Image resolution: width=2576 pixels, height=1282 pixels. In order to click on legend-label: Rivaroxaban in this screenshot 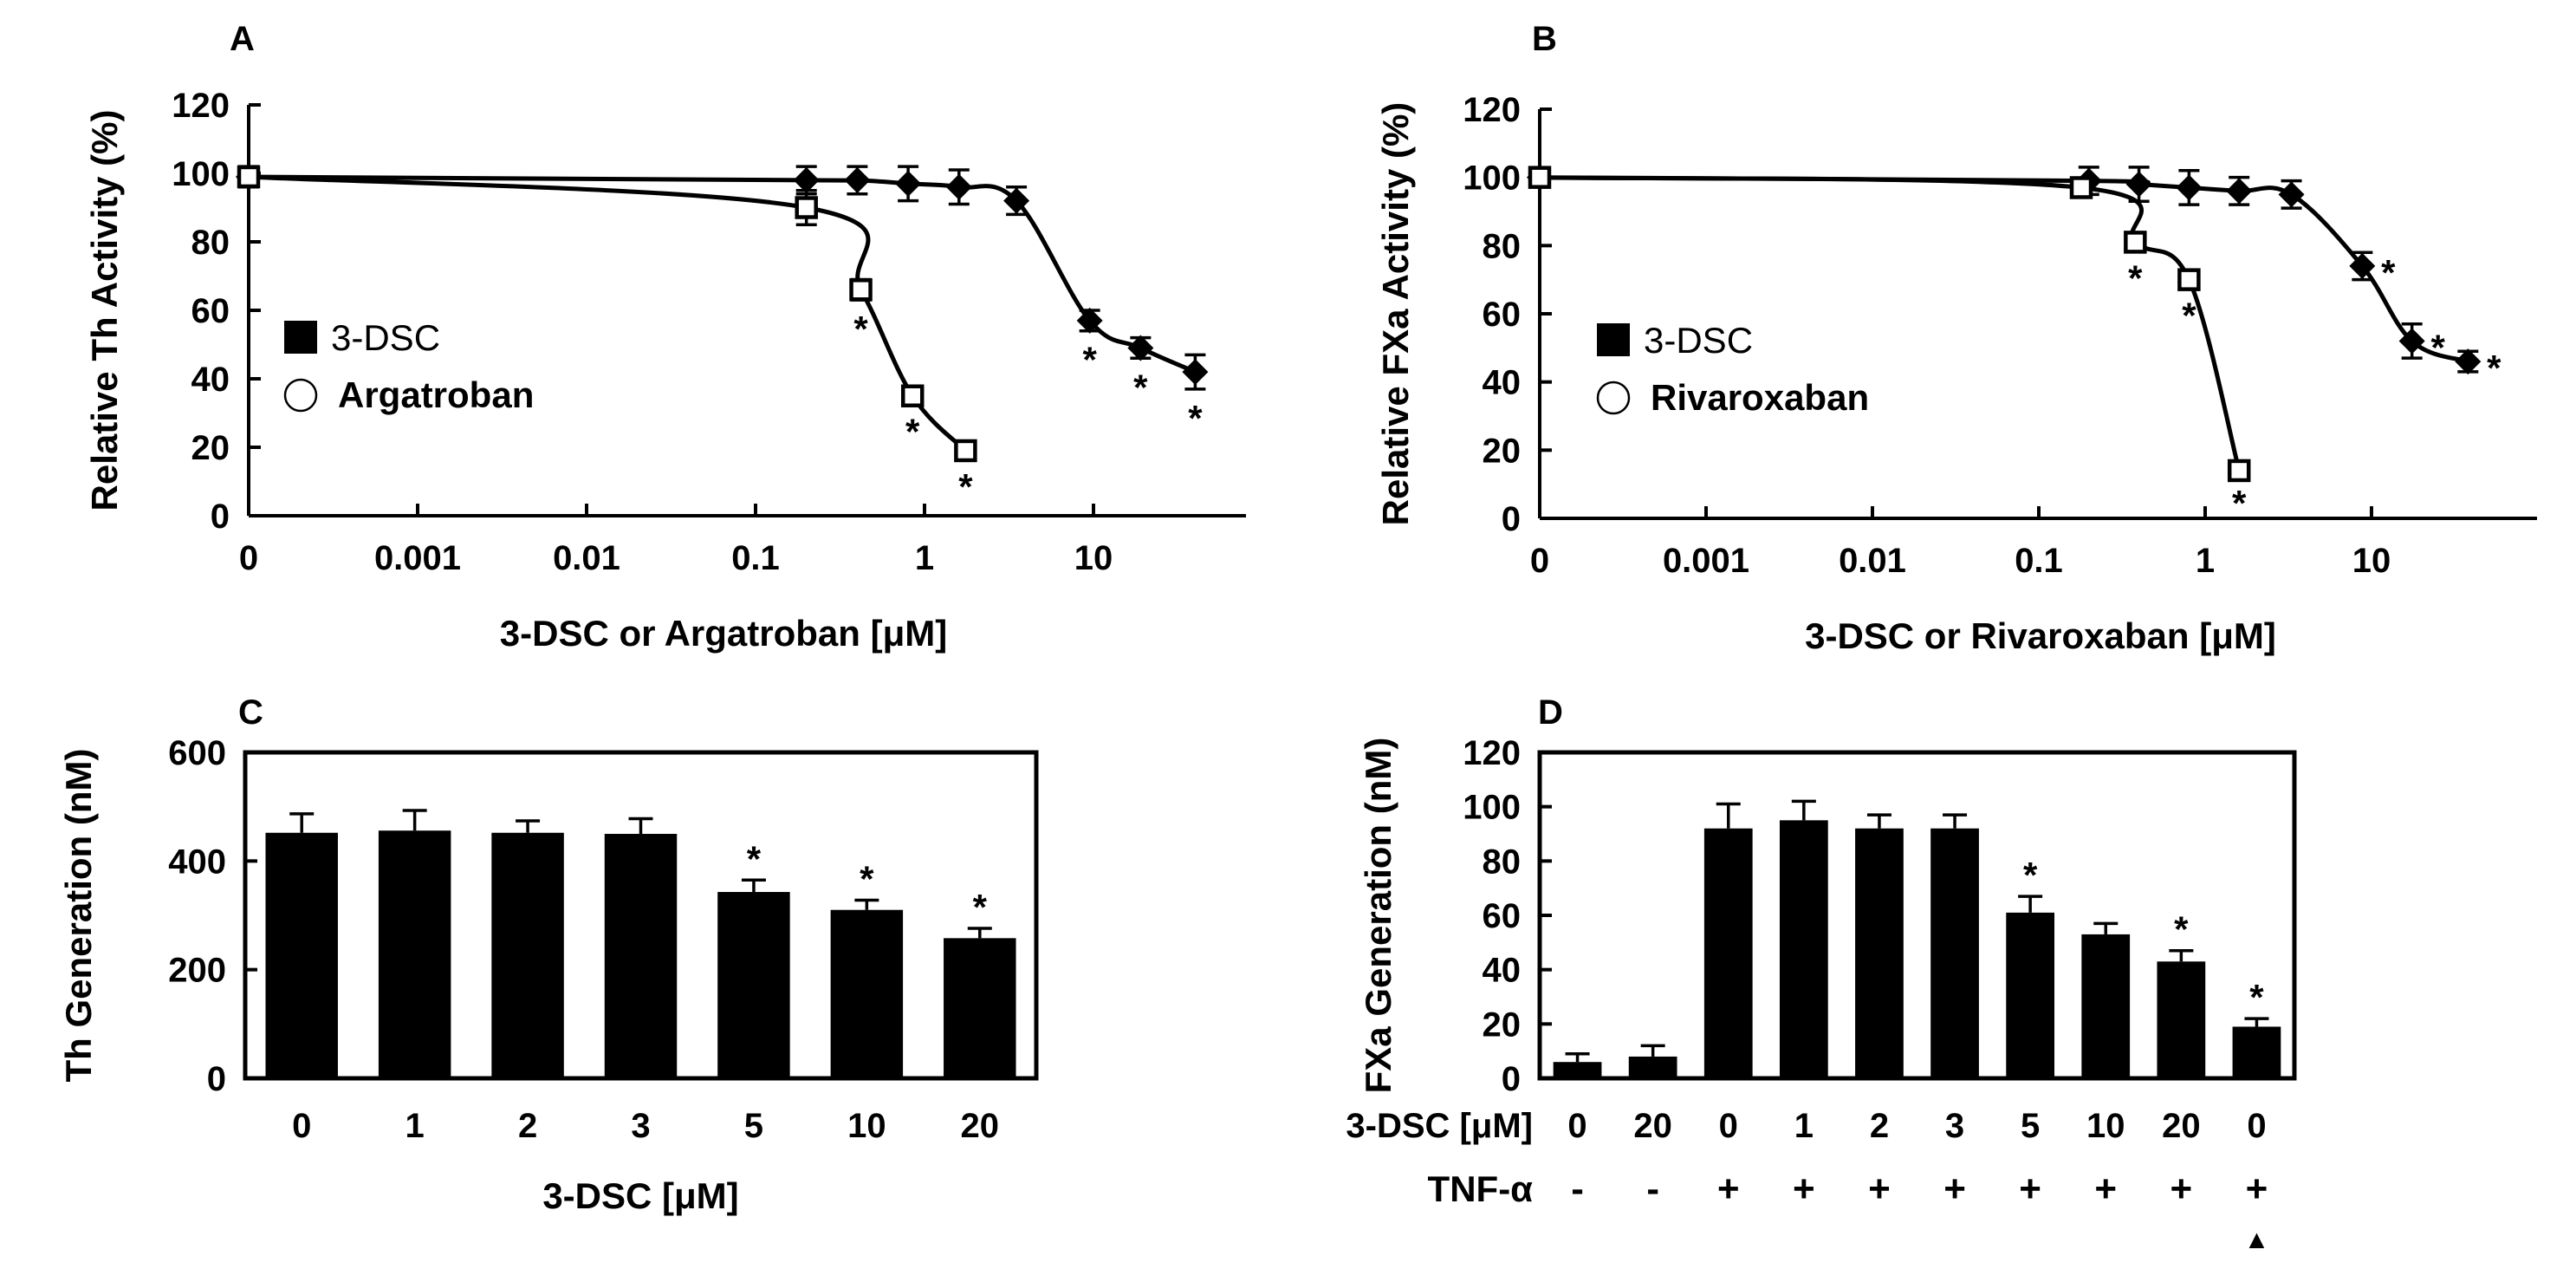, I will do `click(1760, 397)`.